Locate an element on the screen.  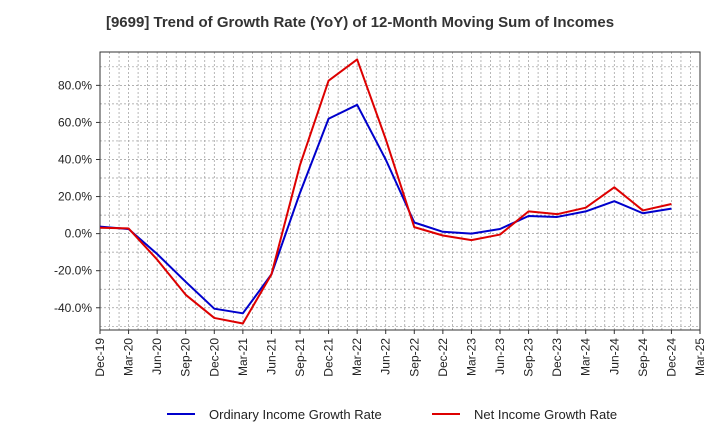
x-tick-label: Dec-21 is located at coordinates (329, 357).